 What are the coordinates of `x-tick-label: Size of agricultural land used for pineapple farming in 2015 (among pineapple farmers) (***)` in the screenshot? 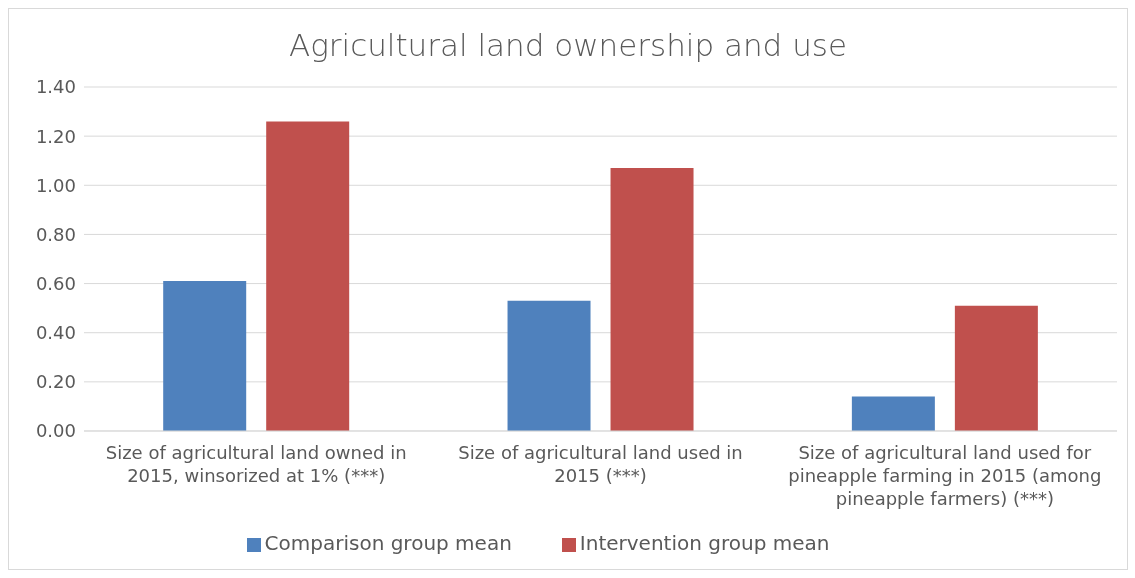 It's located at (945, 475).